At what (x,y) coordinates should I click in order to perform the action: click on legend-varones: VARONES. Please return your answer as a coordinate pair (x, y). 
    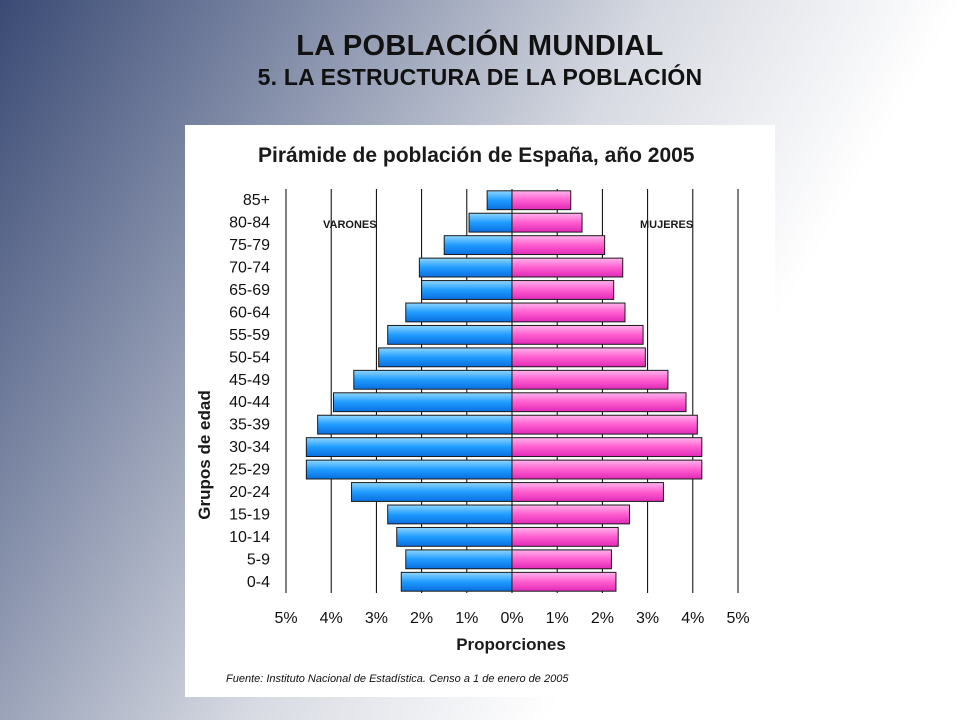
    Looking at the image, I should click on (350, 225).